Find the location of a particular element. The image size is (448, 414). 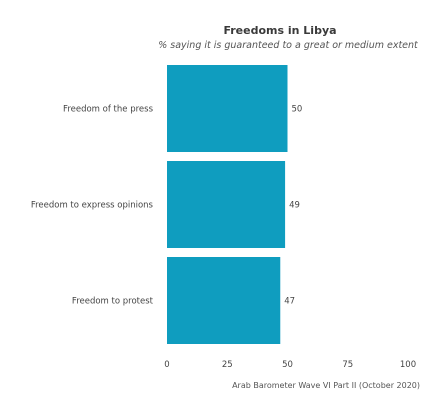

category-label: Freedom of the press is located at coordinates (108, 110).